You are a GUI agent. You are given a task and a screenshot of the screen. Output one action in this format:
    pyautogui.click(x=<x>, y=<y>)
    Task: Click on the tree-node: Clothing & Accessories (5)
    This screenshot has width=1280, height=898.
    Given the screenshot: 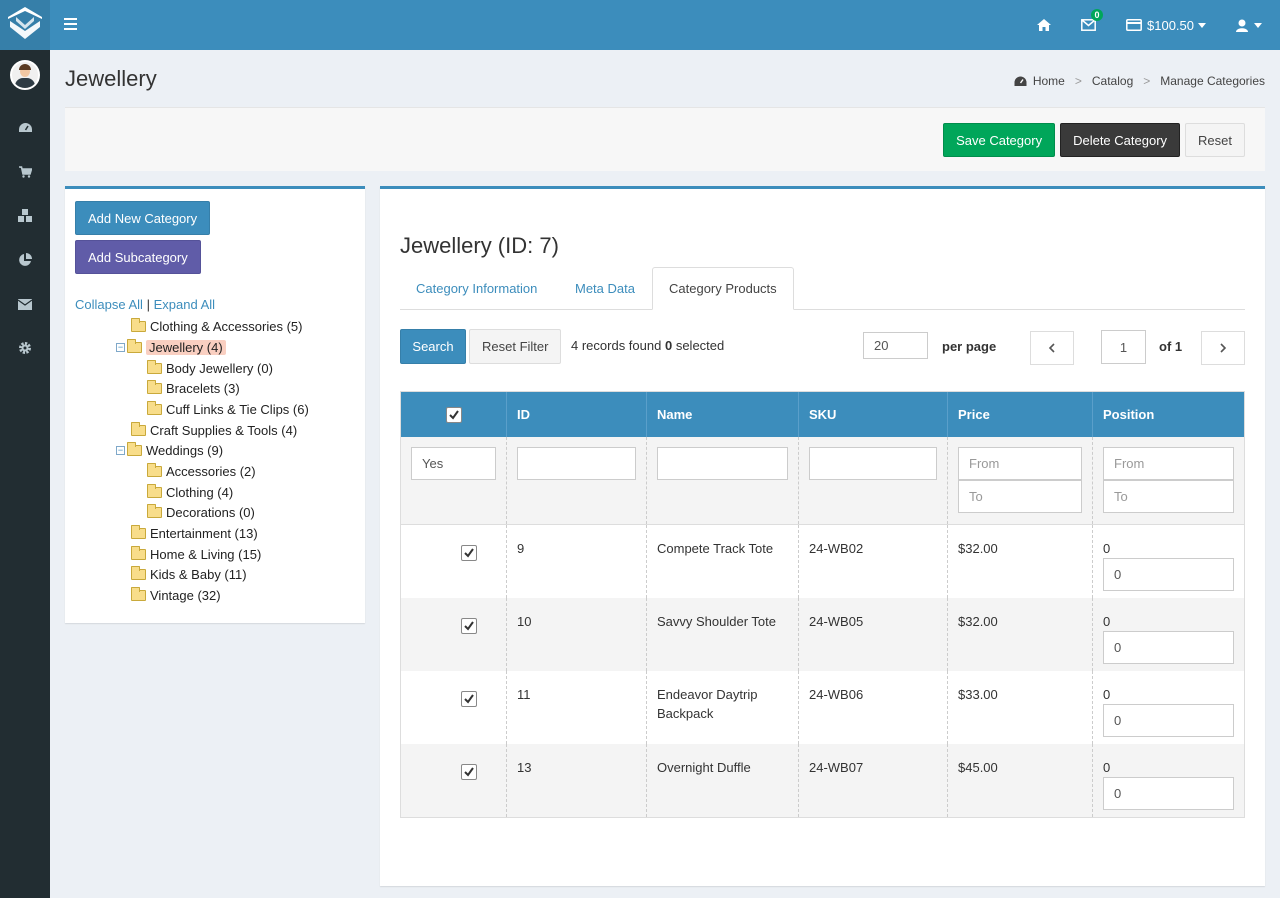 What is the action you would take?
    pyautogui.click(x=216, y=326)
    